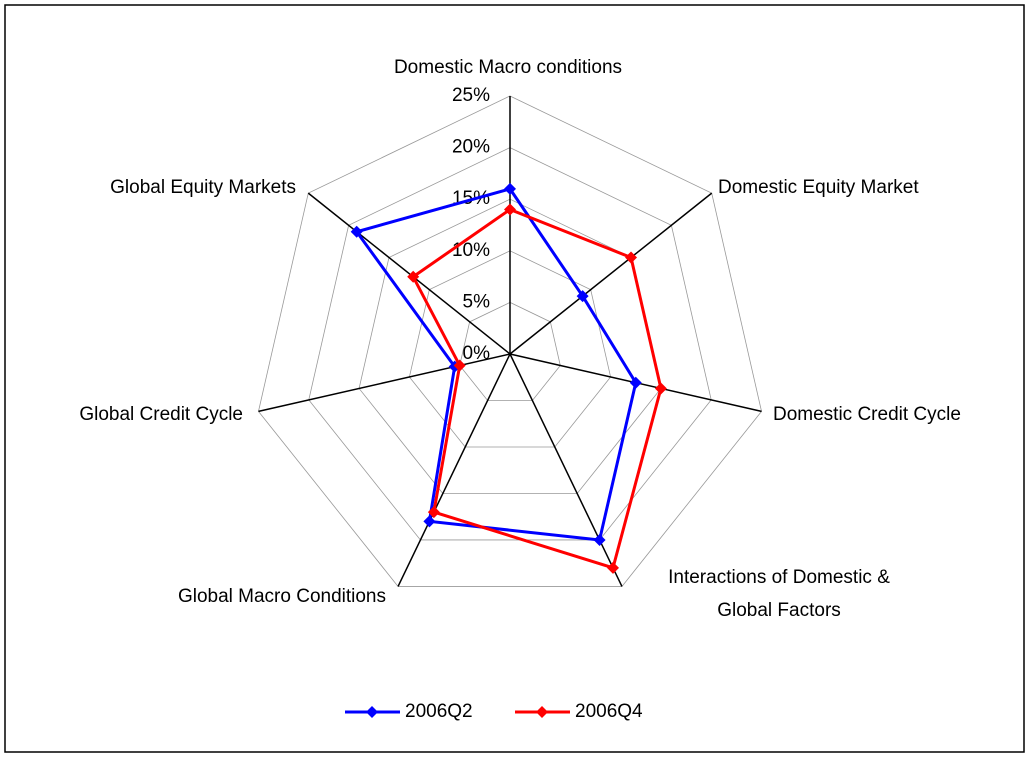 Image resolution: width=1030 pixels, height=760 pixels. What do you see at coordinates (818, 187) in the screenshot?
I see `category-label: Domestic Equity Market` at bounding box center [818, 187].